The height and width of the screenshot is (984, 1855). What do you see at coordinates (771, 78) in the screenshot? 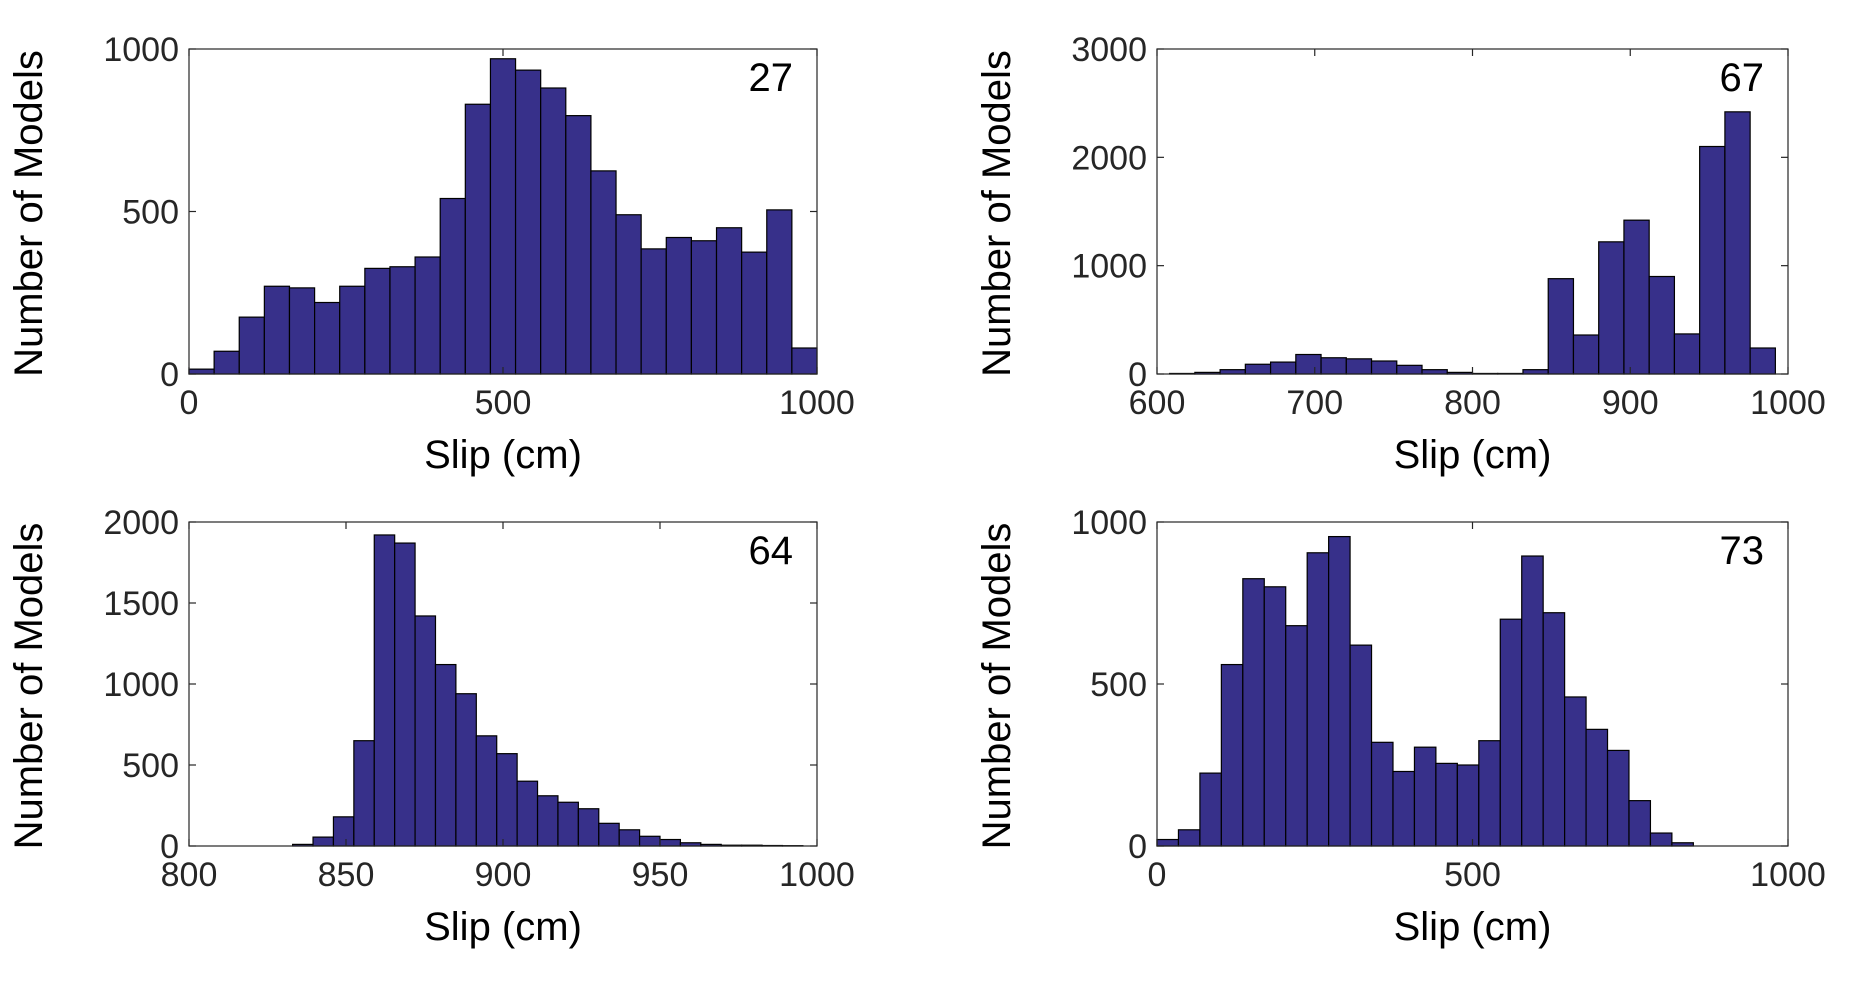
I see `panel-annotation: 27` at bounding box center [771, 78].